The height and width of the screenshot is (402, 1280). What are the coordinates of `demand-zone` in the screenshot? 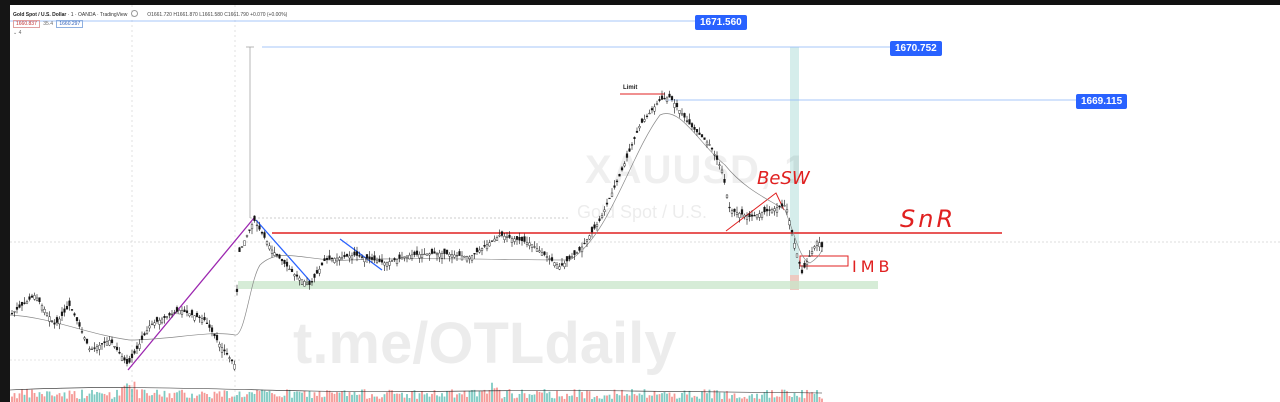 It's located at (558, 285).